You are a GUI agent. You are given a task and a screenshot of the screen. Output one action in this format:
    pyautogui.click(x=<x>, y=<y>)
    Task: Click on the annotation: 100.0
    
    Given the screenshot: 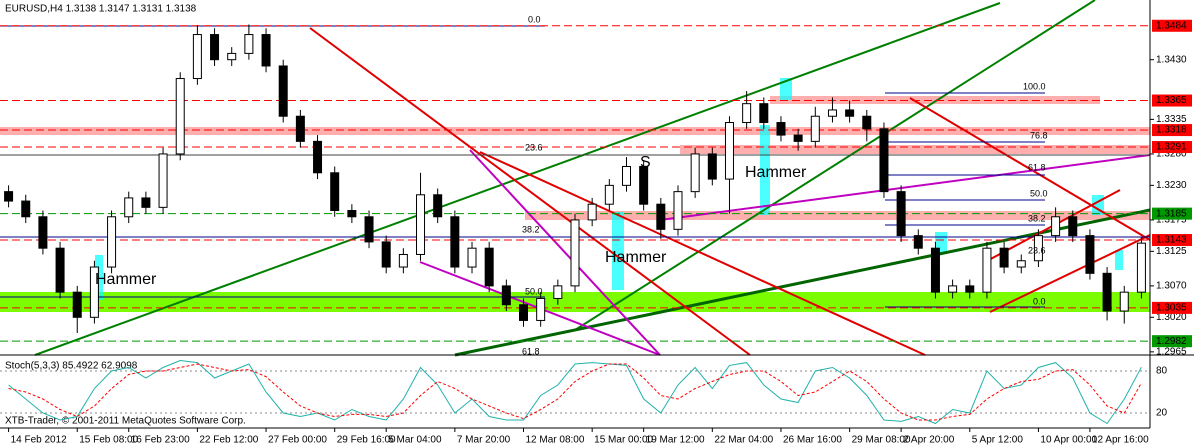 What is the action you would take?
    pyautogui.click(x=1034, y=86)
    